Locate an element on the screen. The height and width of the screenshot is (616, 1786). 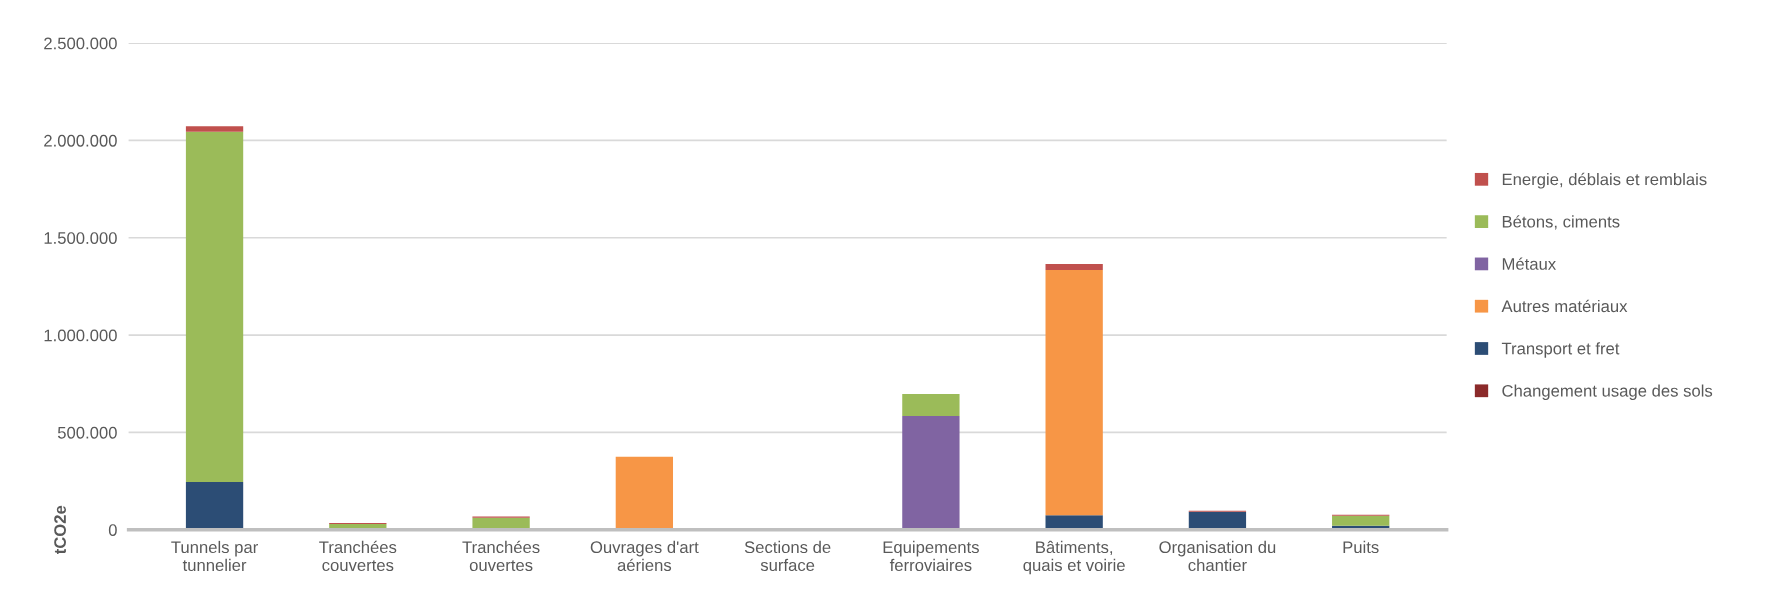
y-tick-label: 0 is located at coordinates (112, 530).